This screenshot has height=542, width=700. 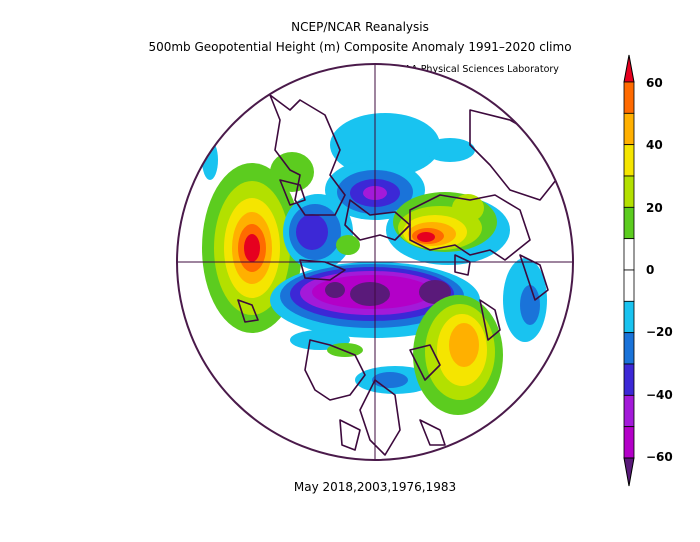 What do you see at coordinates (474, 69) in the screenshot?
I see `credit-label: NOAA Physical Sciences Laboratory` at bounding box center [474, 69].